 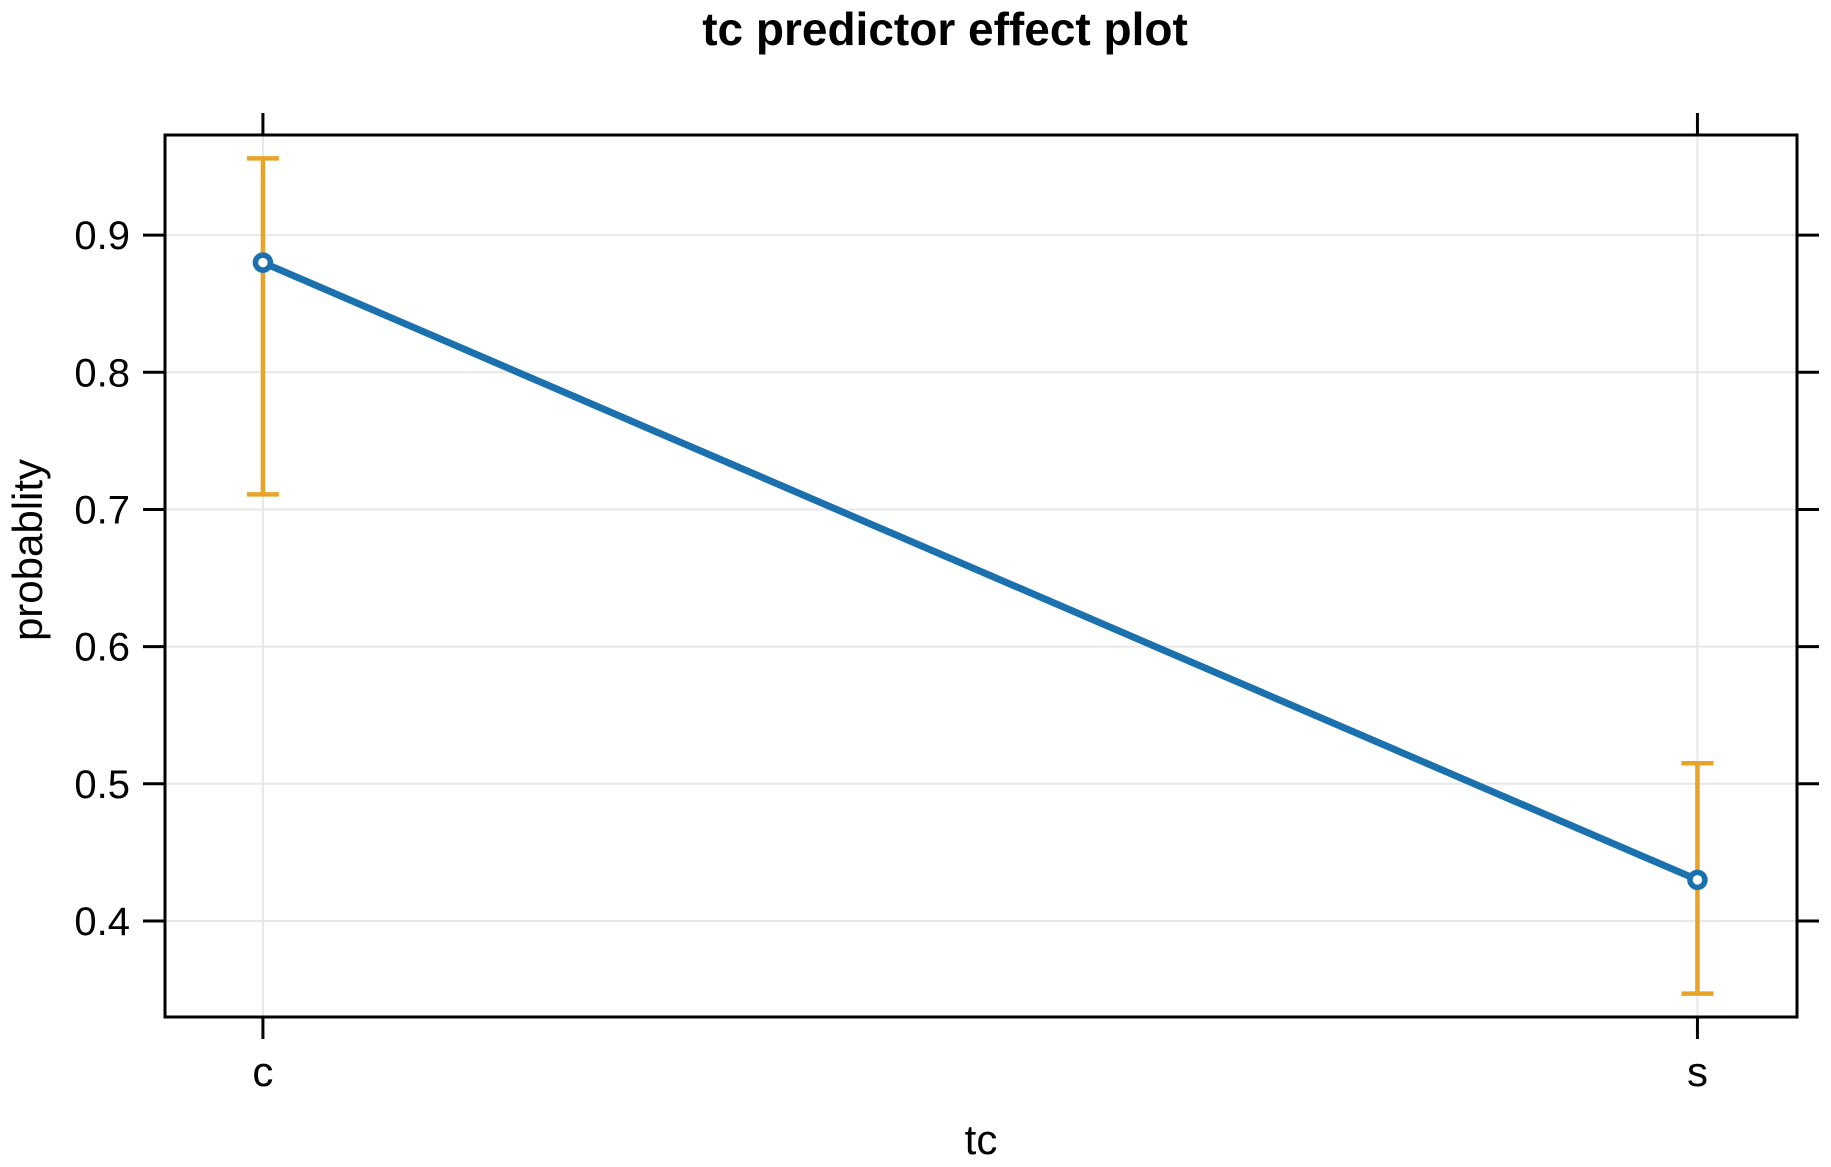 I want to click on chart-title: tc predictor effect plot, so click(x=945, y=29).